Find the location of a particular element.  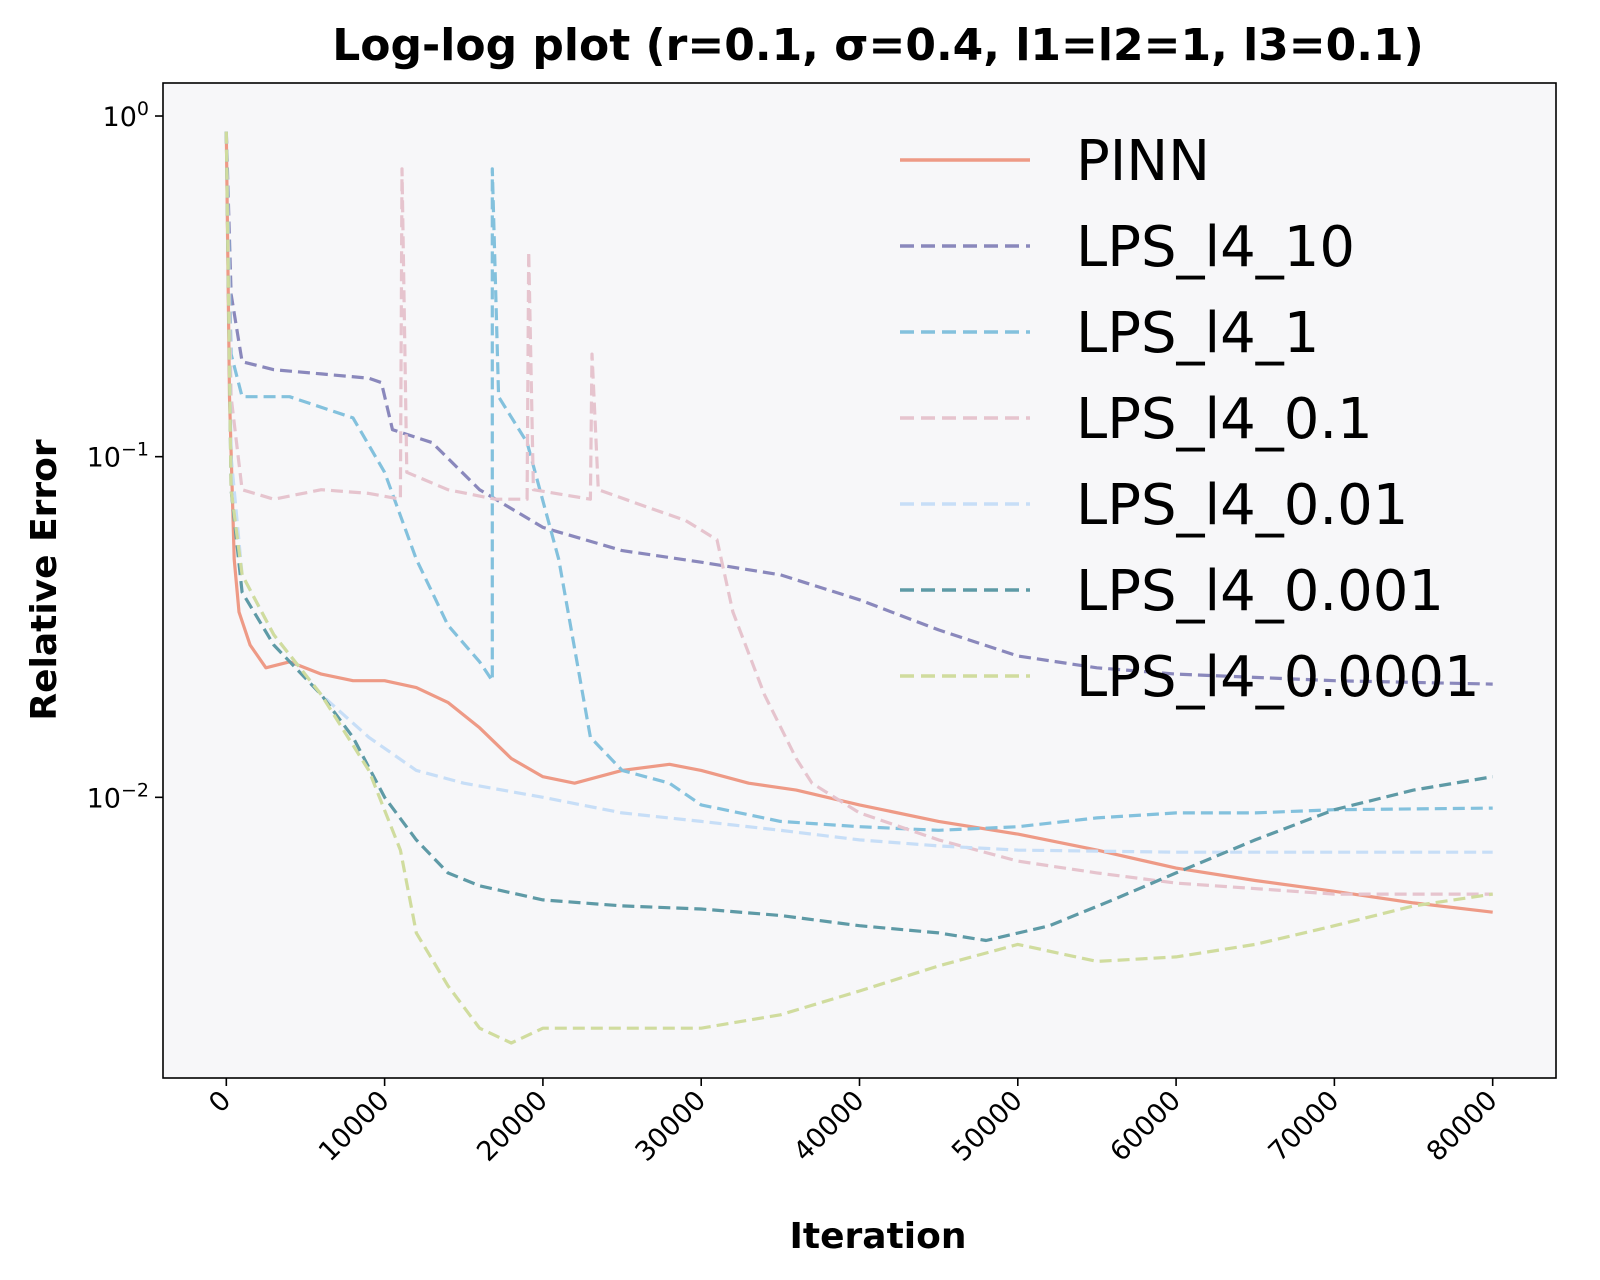

legend-label: LPS_l4_0.001 is located at coordinates (1260, 591).